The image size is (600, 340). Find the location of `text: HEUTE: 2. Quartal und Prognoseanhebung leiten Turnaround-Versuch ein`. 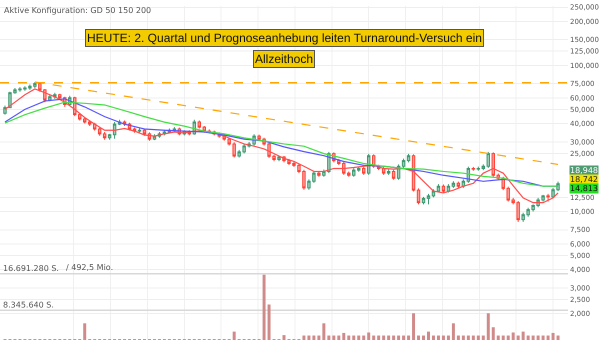

text: HEUTE: 2. Quartal und Prognoseanhebung leiten Turnaround-Versuch ein is located at coordinates (284, 38).